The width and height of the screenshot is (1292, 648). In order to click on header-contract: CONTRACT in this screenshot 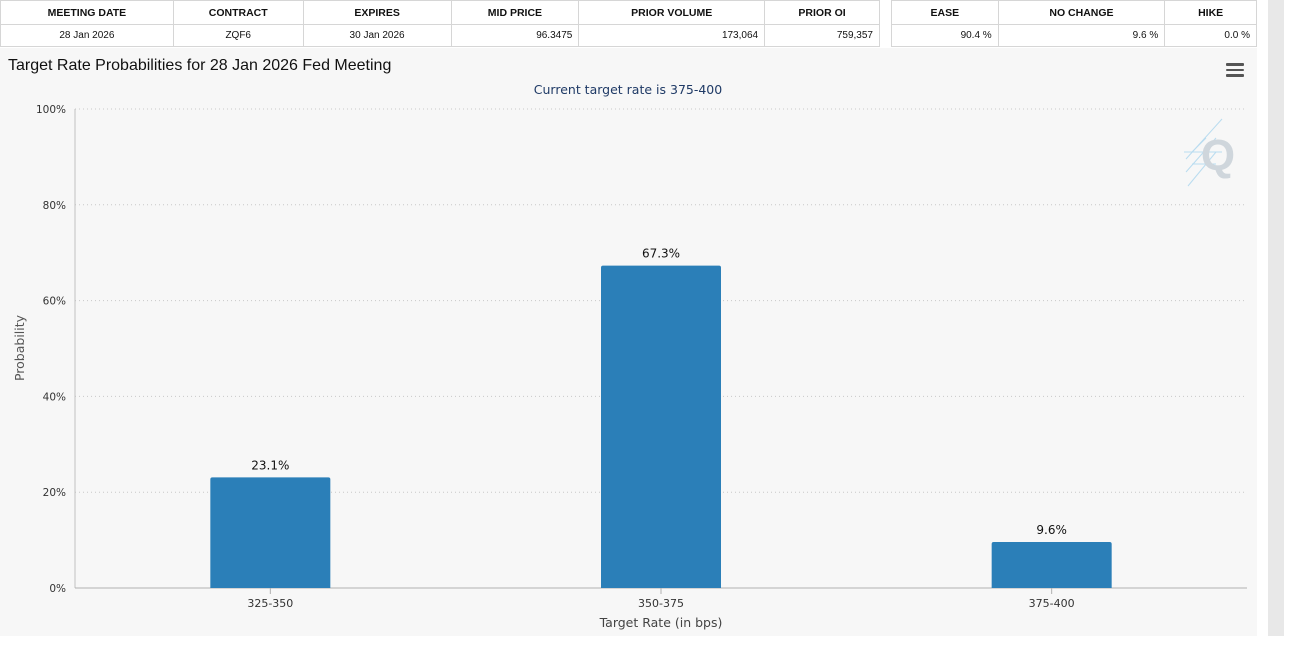, I will do `click(238, 13)`.